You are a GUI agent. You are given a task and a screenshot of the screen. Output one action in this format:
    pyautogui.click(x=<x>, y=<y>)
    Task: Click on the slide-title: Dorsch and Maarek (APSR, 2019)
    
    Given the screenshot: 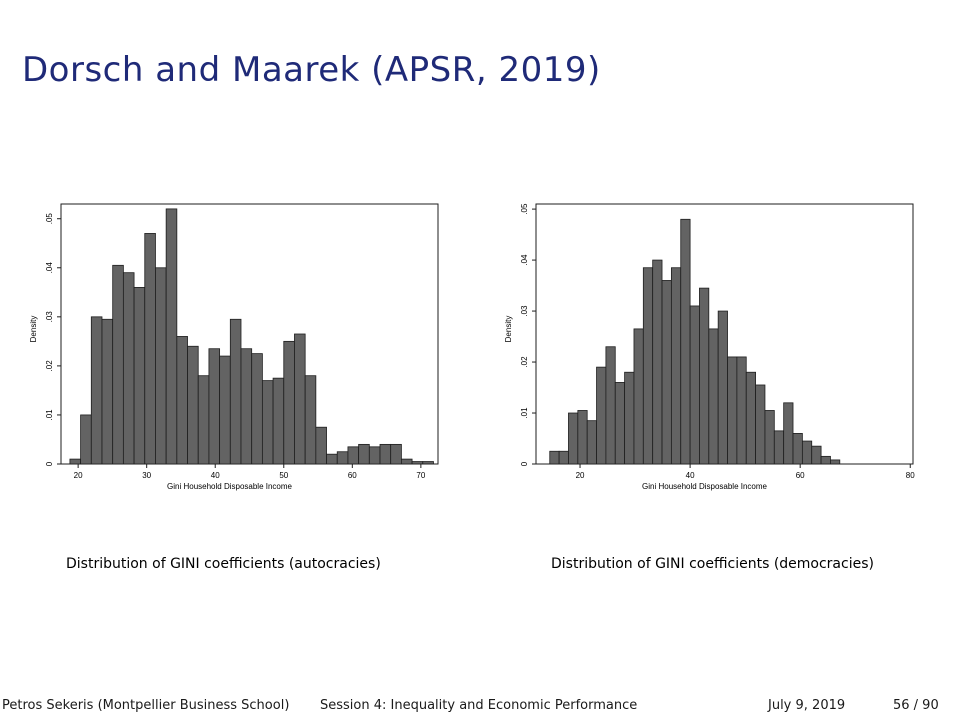 What is the action you would take?
    pyautogui.click(x=311, y=70)
    